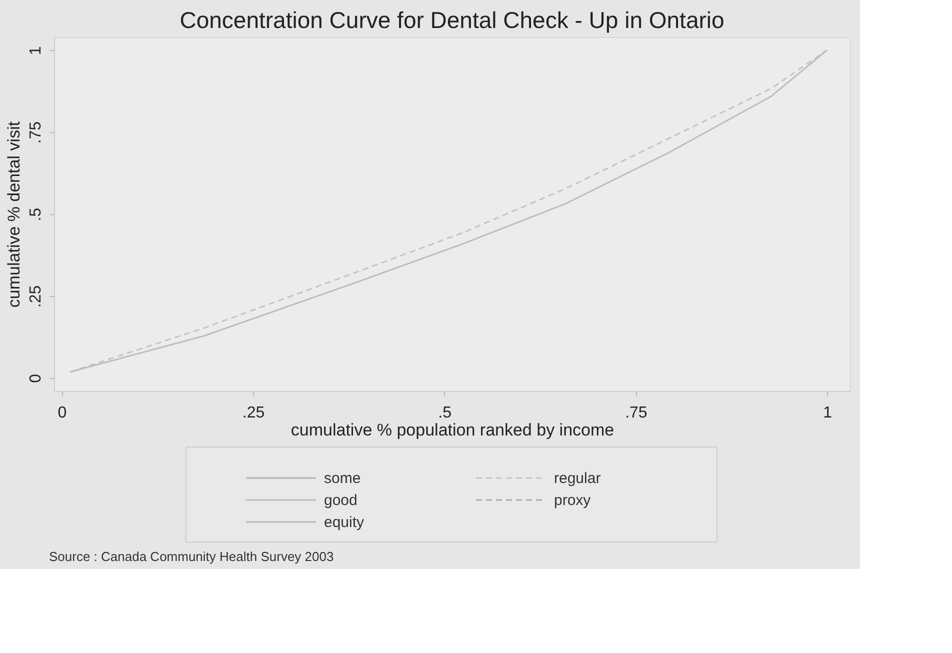 This screenshot has height=653, width=952. Describe the element at coordinates (36, 296) in the screenshot. I see `y-tick-label: .25` at that location.